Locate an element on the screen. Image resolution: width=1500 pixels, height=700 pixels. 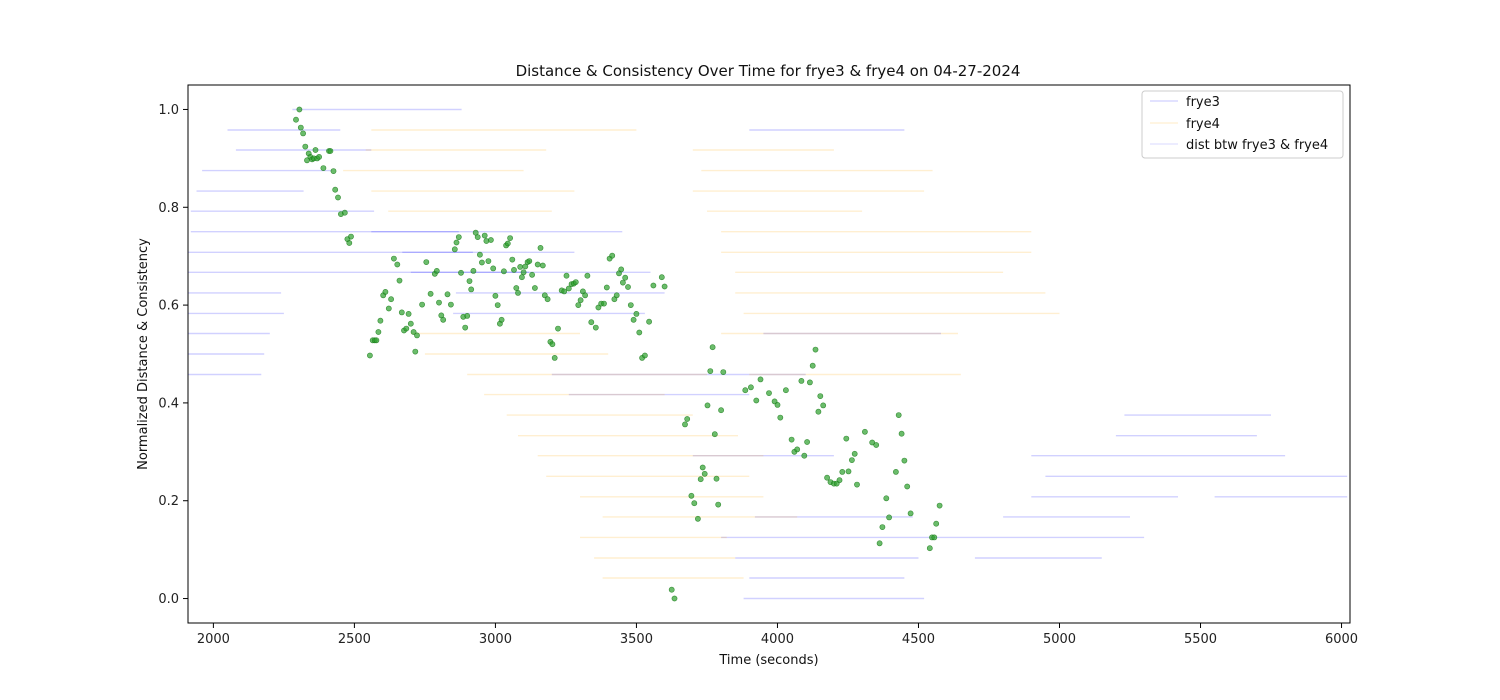
legend-frye4-label: frye4 is located at coordinates (1203, 124).